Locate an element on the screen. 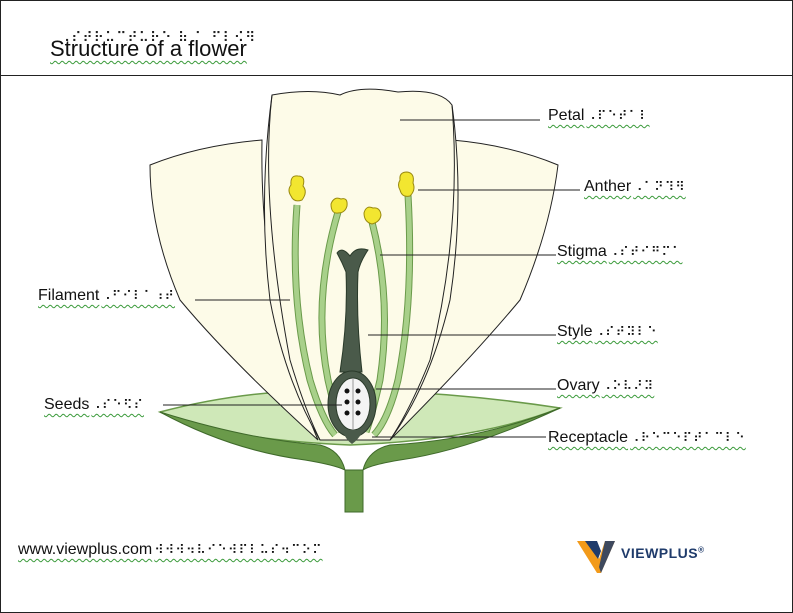  filament-outer-right-fill is located at coordinates (392, 315).